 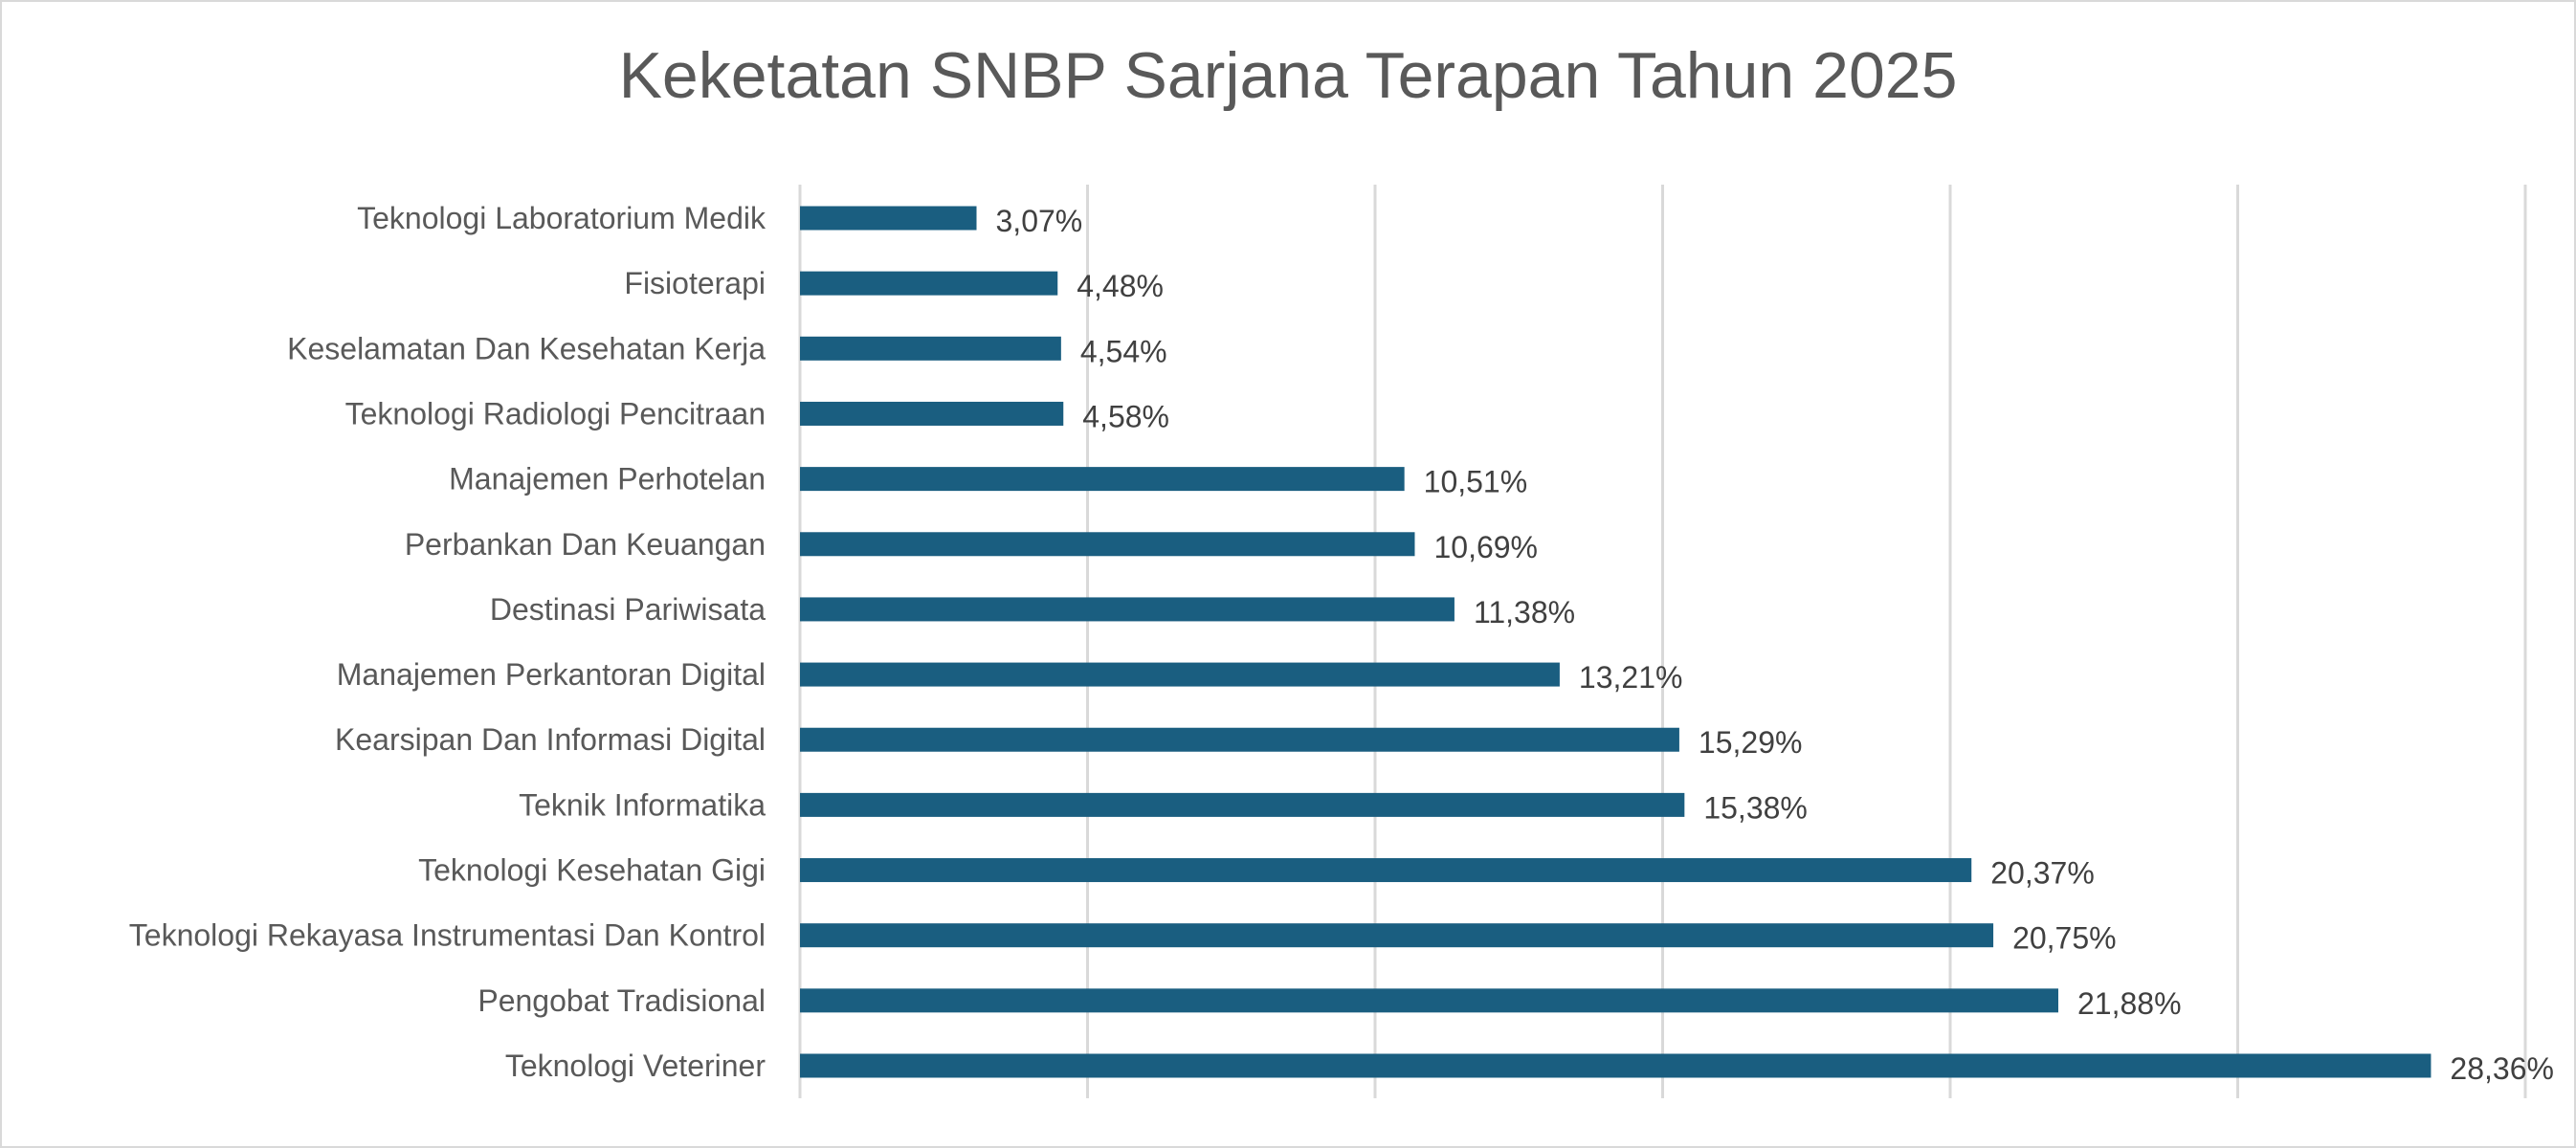 What do you see at coordinates (555, 413) in the screenshot?
I see `category-label: Teknologi Radiologi Pencitraan` at bounding box center [555, 413].